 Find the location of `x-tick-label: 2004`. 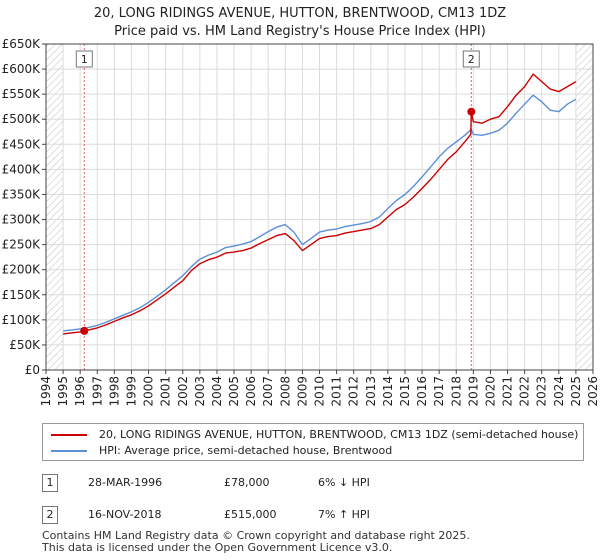

x-tick-label: 2004 is located at coordinates (217, 391).